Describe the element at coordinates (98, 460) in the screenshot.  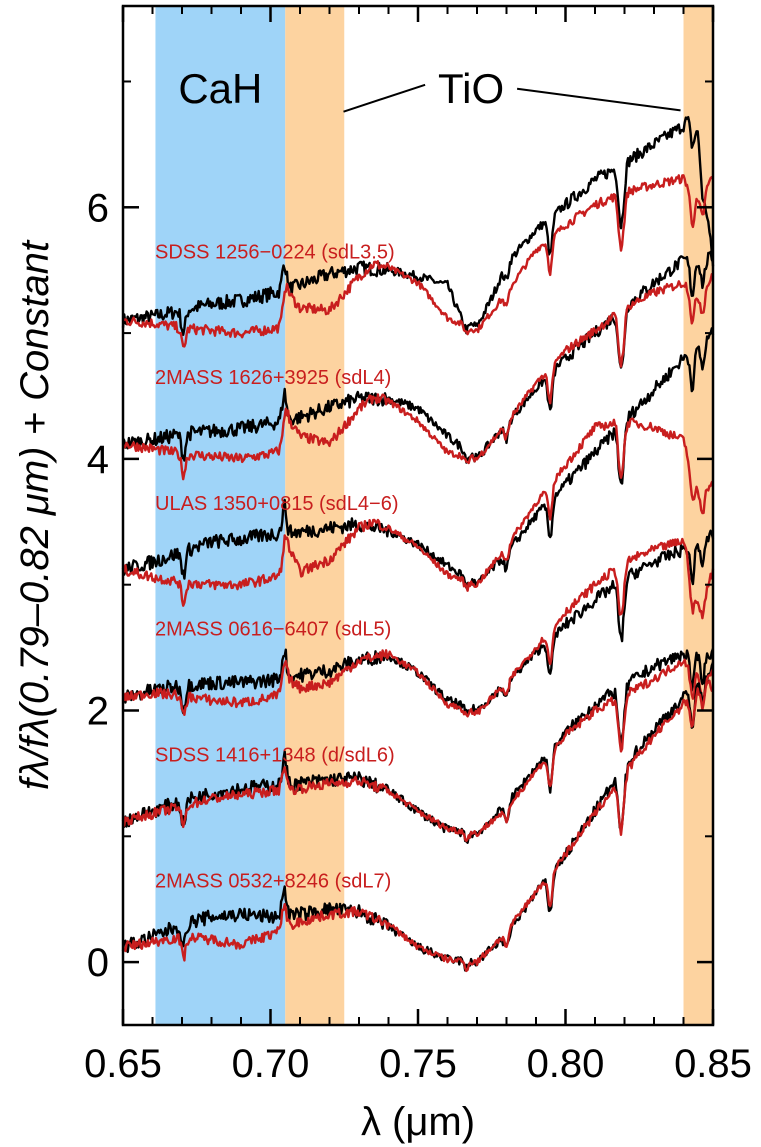
I see `y-tick-label-2: 4` at that location.